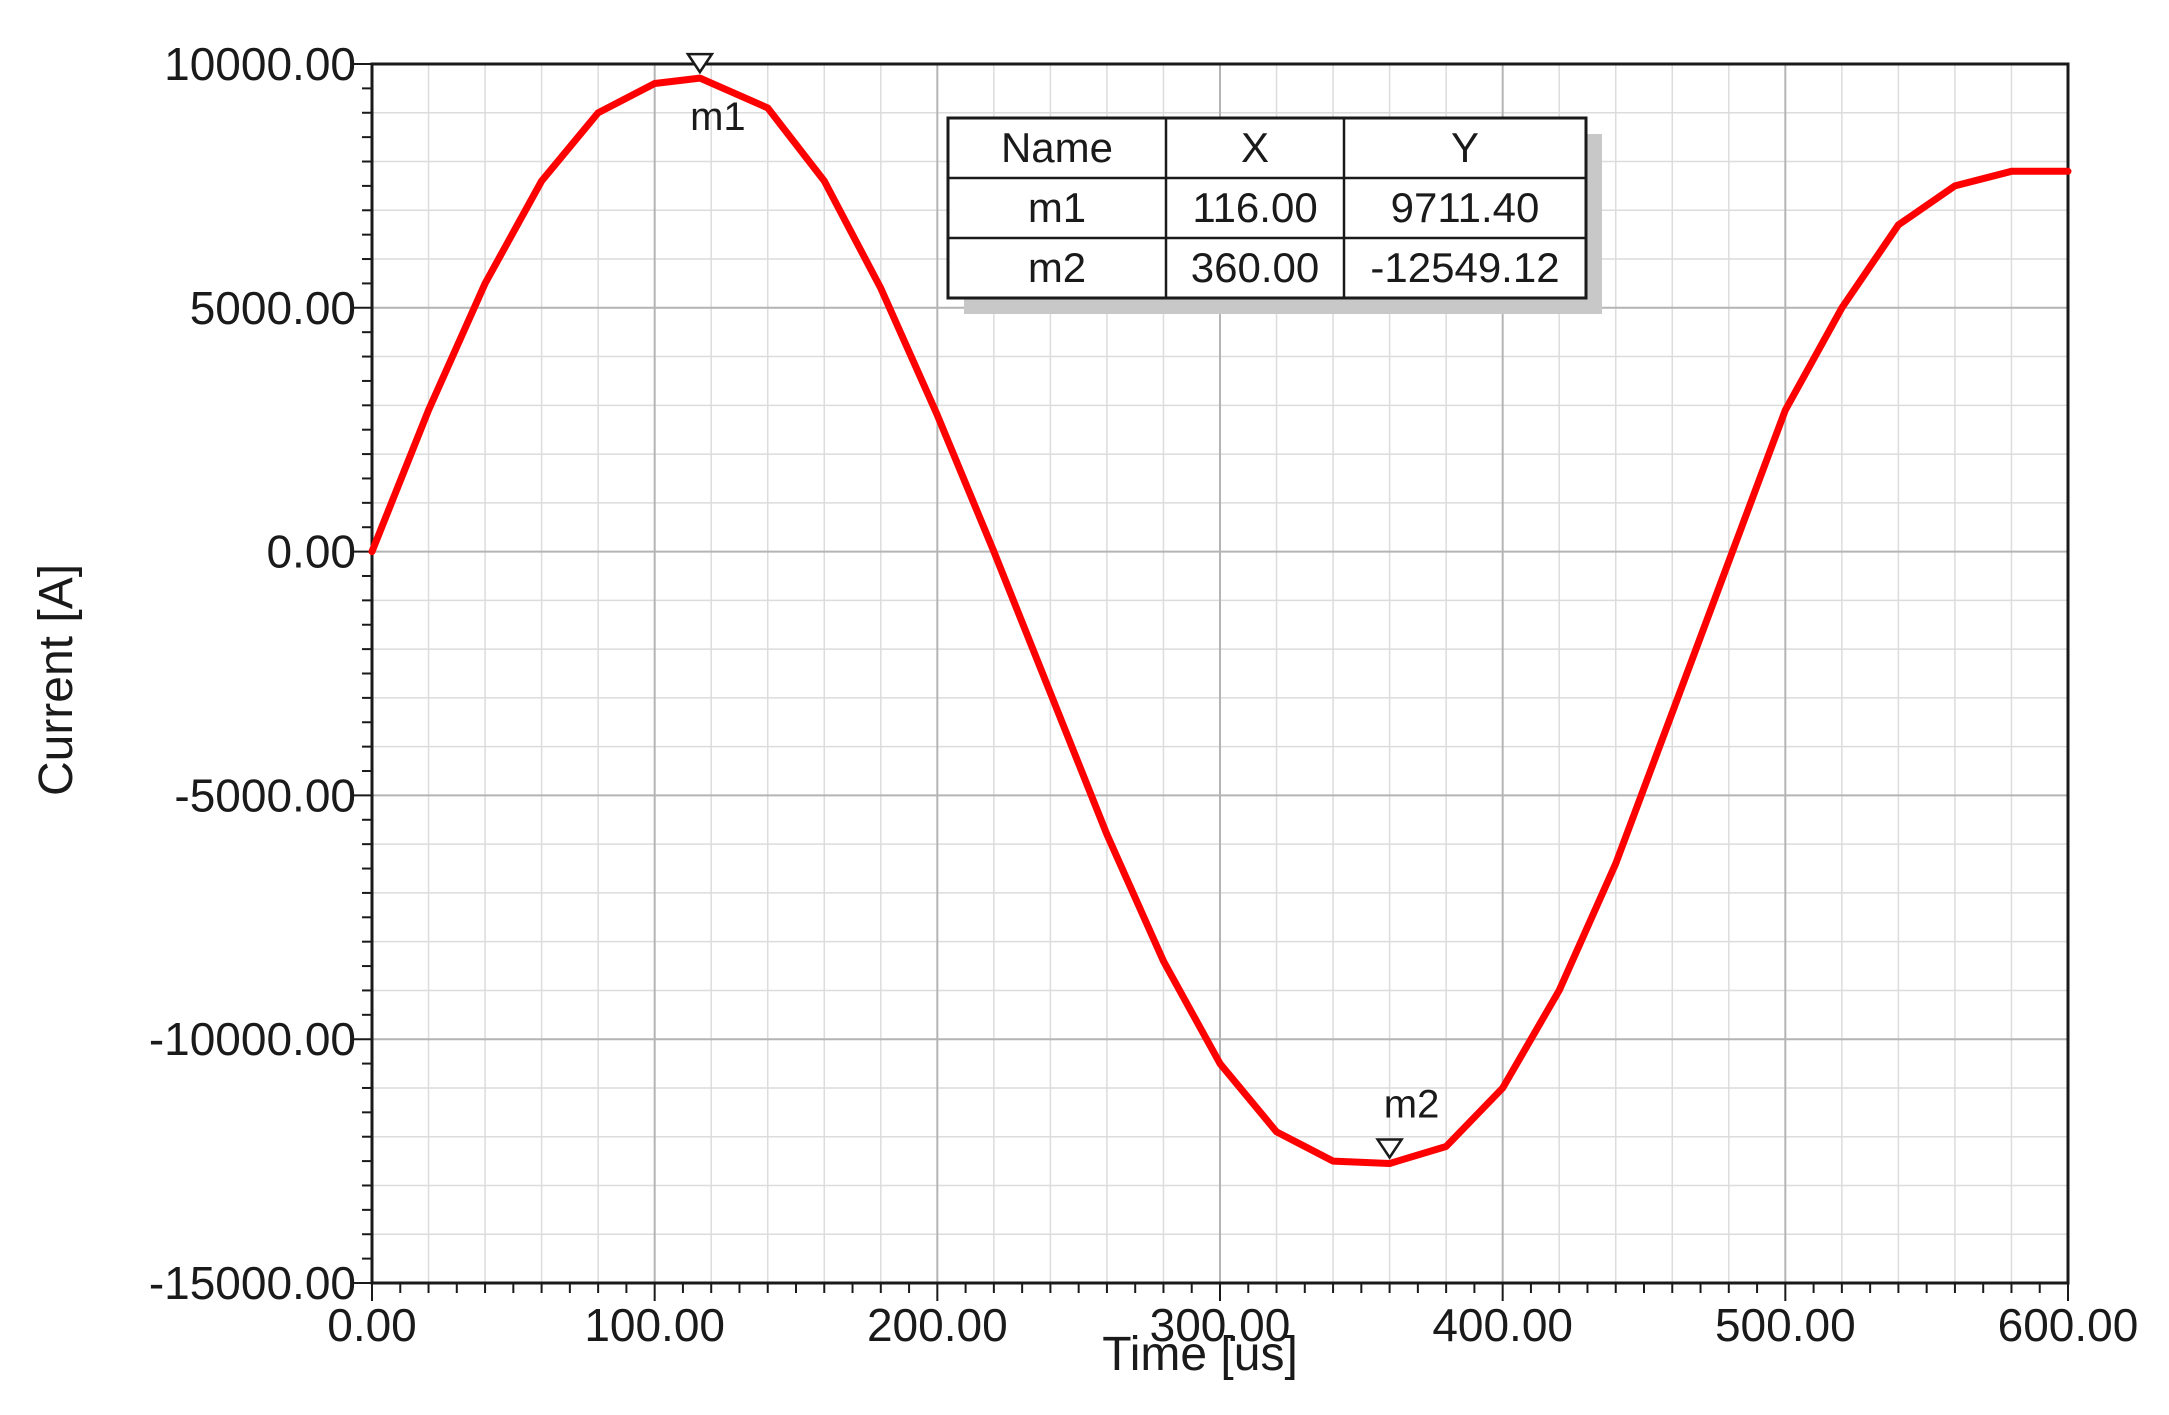 This screenshot has width=2169, height=1415. I want to click on marker-table: Name X Ym1 116.00 9711.40 m2 360.00 -12549.12, so click(1274, 215).